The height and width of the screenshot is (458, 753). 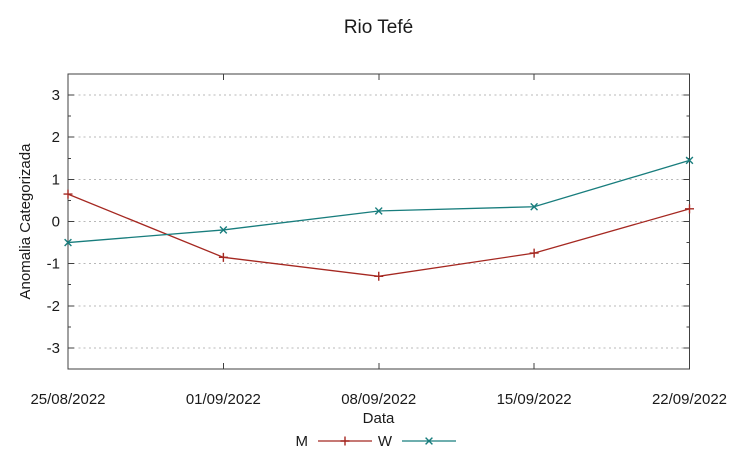 What do you see at coordinates (25, 221) in the screenshot?
I see `y-axis-label: Anomalia Categorizada` at bounding box center [25, 221].